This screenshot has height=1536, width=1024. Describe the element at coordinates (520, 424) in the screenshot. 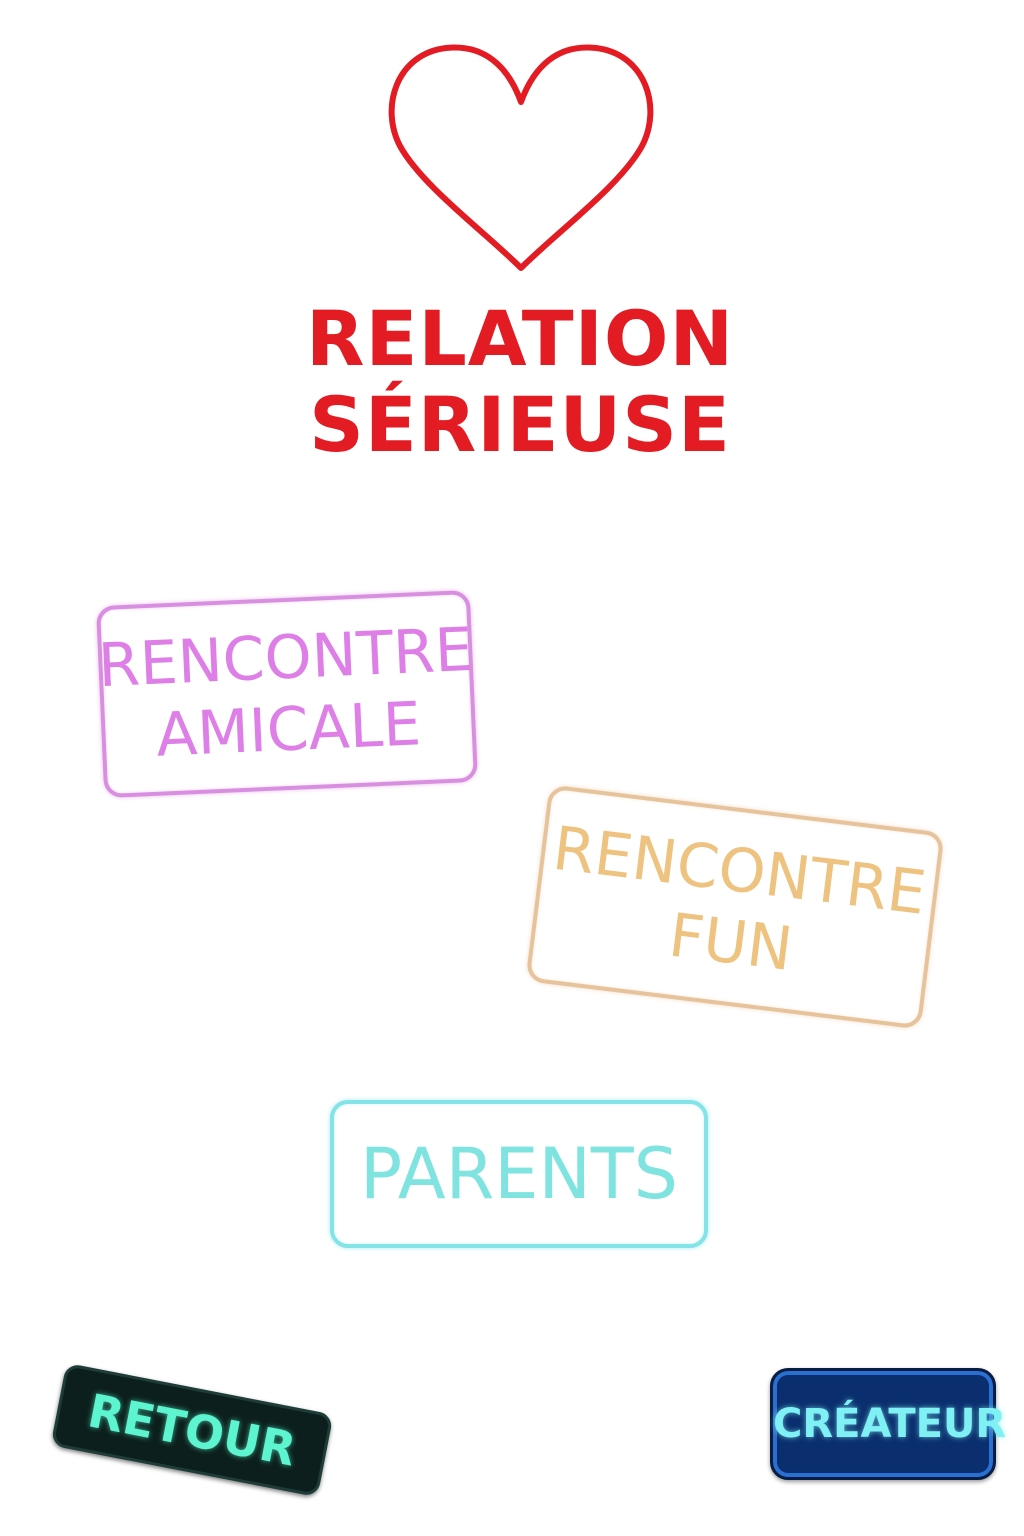

I see `title-line-2: SÉRIEUSE` at that location.